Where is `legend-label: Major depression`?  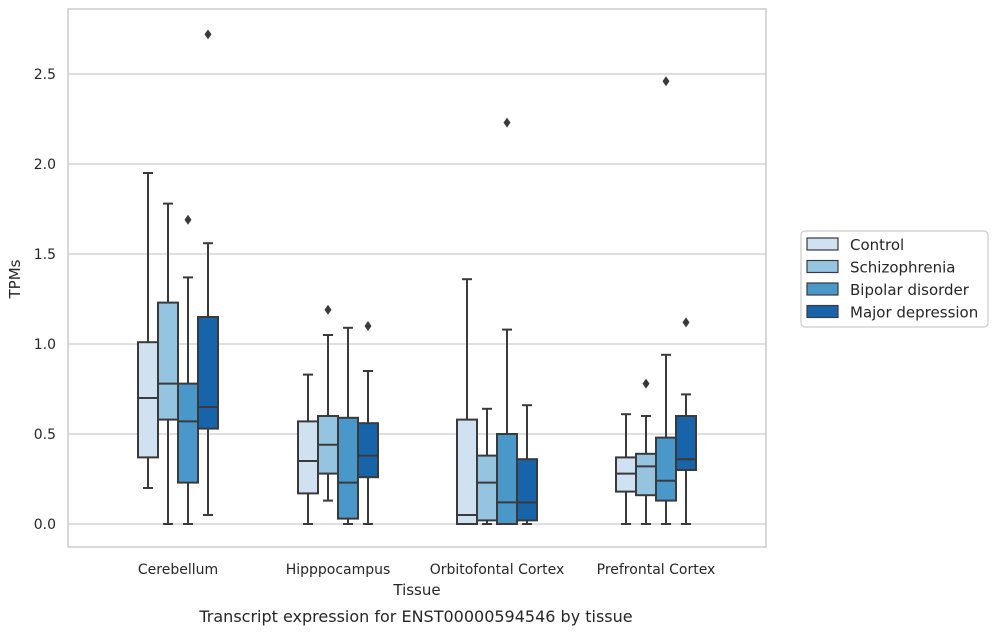
legend-label: Major depression is located at coordinates (914, 313).